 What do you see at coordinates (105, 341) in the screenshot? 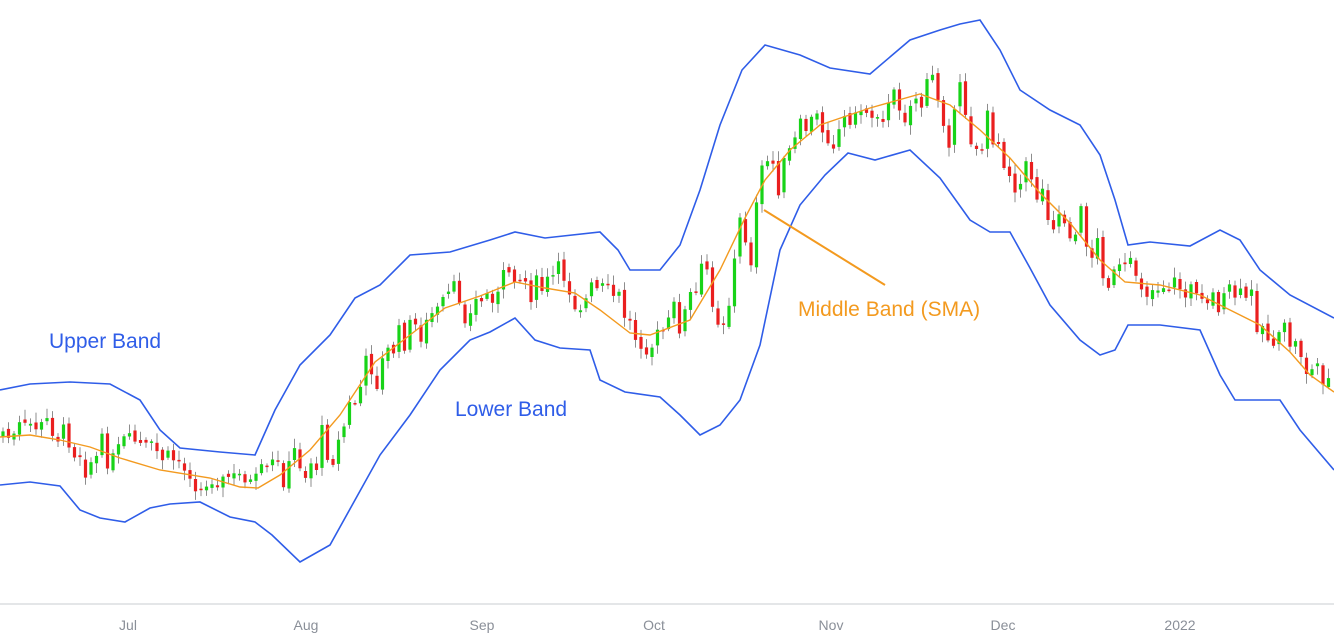
I see `upper-band-label: Upper Band` at bounding box center [105, 341].